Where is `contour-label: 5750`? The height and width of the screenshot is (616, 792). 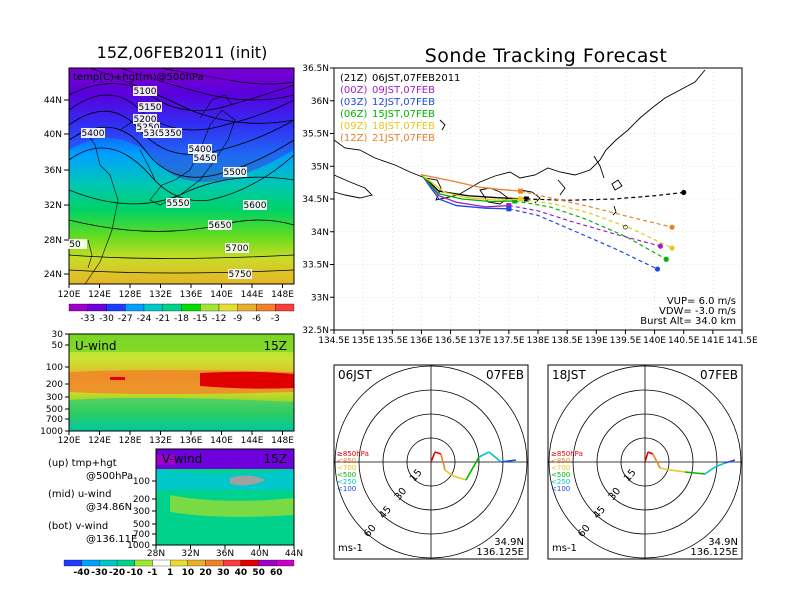 contour-label: 5750 is located at coordinates (240, 275).